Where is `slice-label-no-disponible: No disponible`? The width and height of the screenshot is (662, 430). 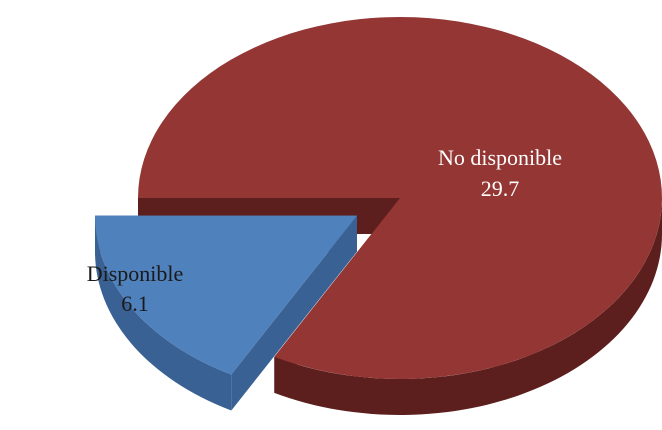
slice-label-no-disponible: No disponible is located at coordinates (500, 157).